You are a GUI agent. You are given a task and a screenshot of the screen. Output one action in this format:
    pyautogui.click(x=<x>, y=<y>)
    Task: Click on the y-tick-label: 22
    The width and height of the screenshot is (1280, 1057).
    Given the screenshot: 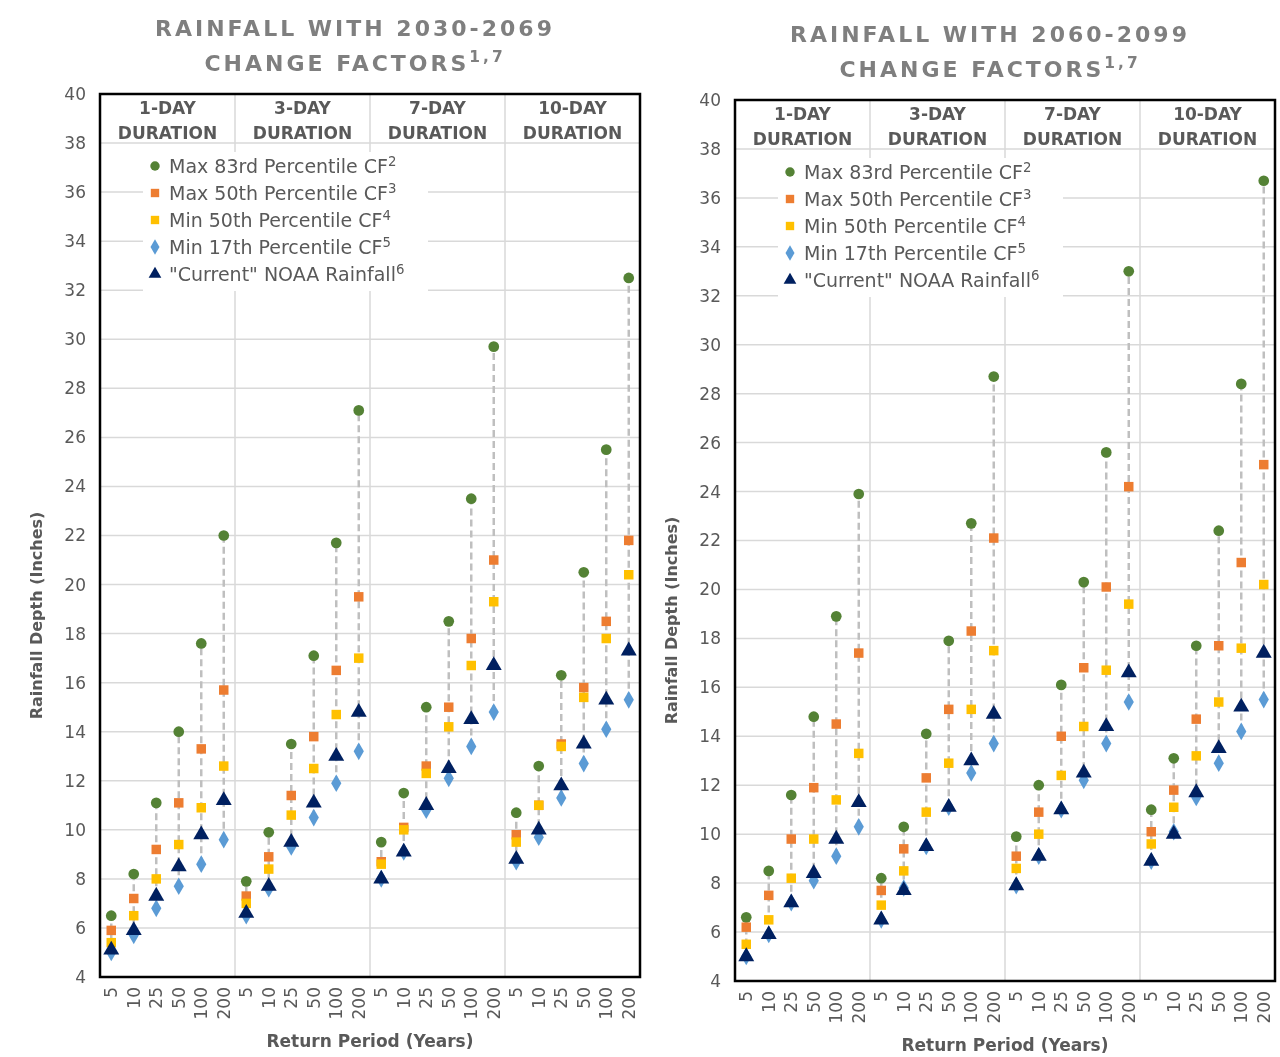 What is the action you would take?
    pyautogui.click(x=710, y=540)
    